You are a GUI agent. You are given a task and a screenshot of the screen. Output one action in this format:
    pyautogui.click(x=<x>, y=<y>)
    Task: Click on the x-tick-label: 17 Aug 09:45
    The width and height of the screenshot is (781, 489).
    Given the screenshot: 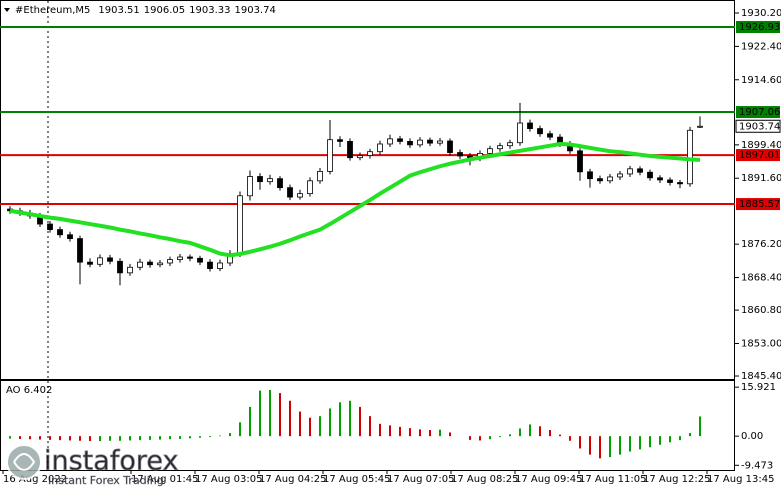 What is the action you would take?
    pyautogui.click(x=548, y=479)
    